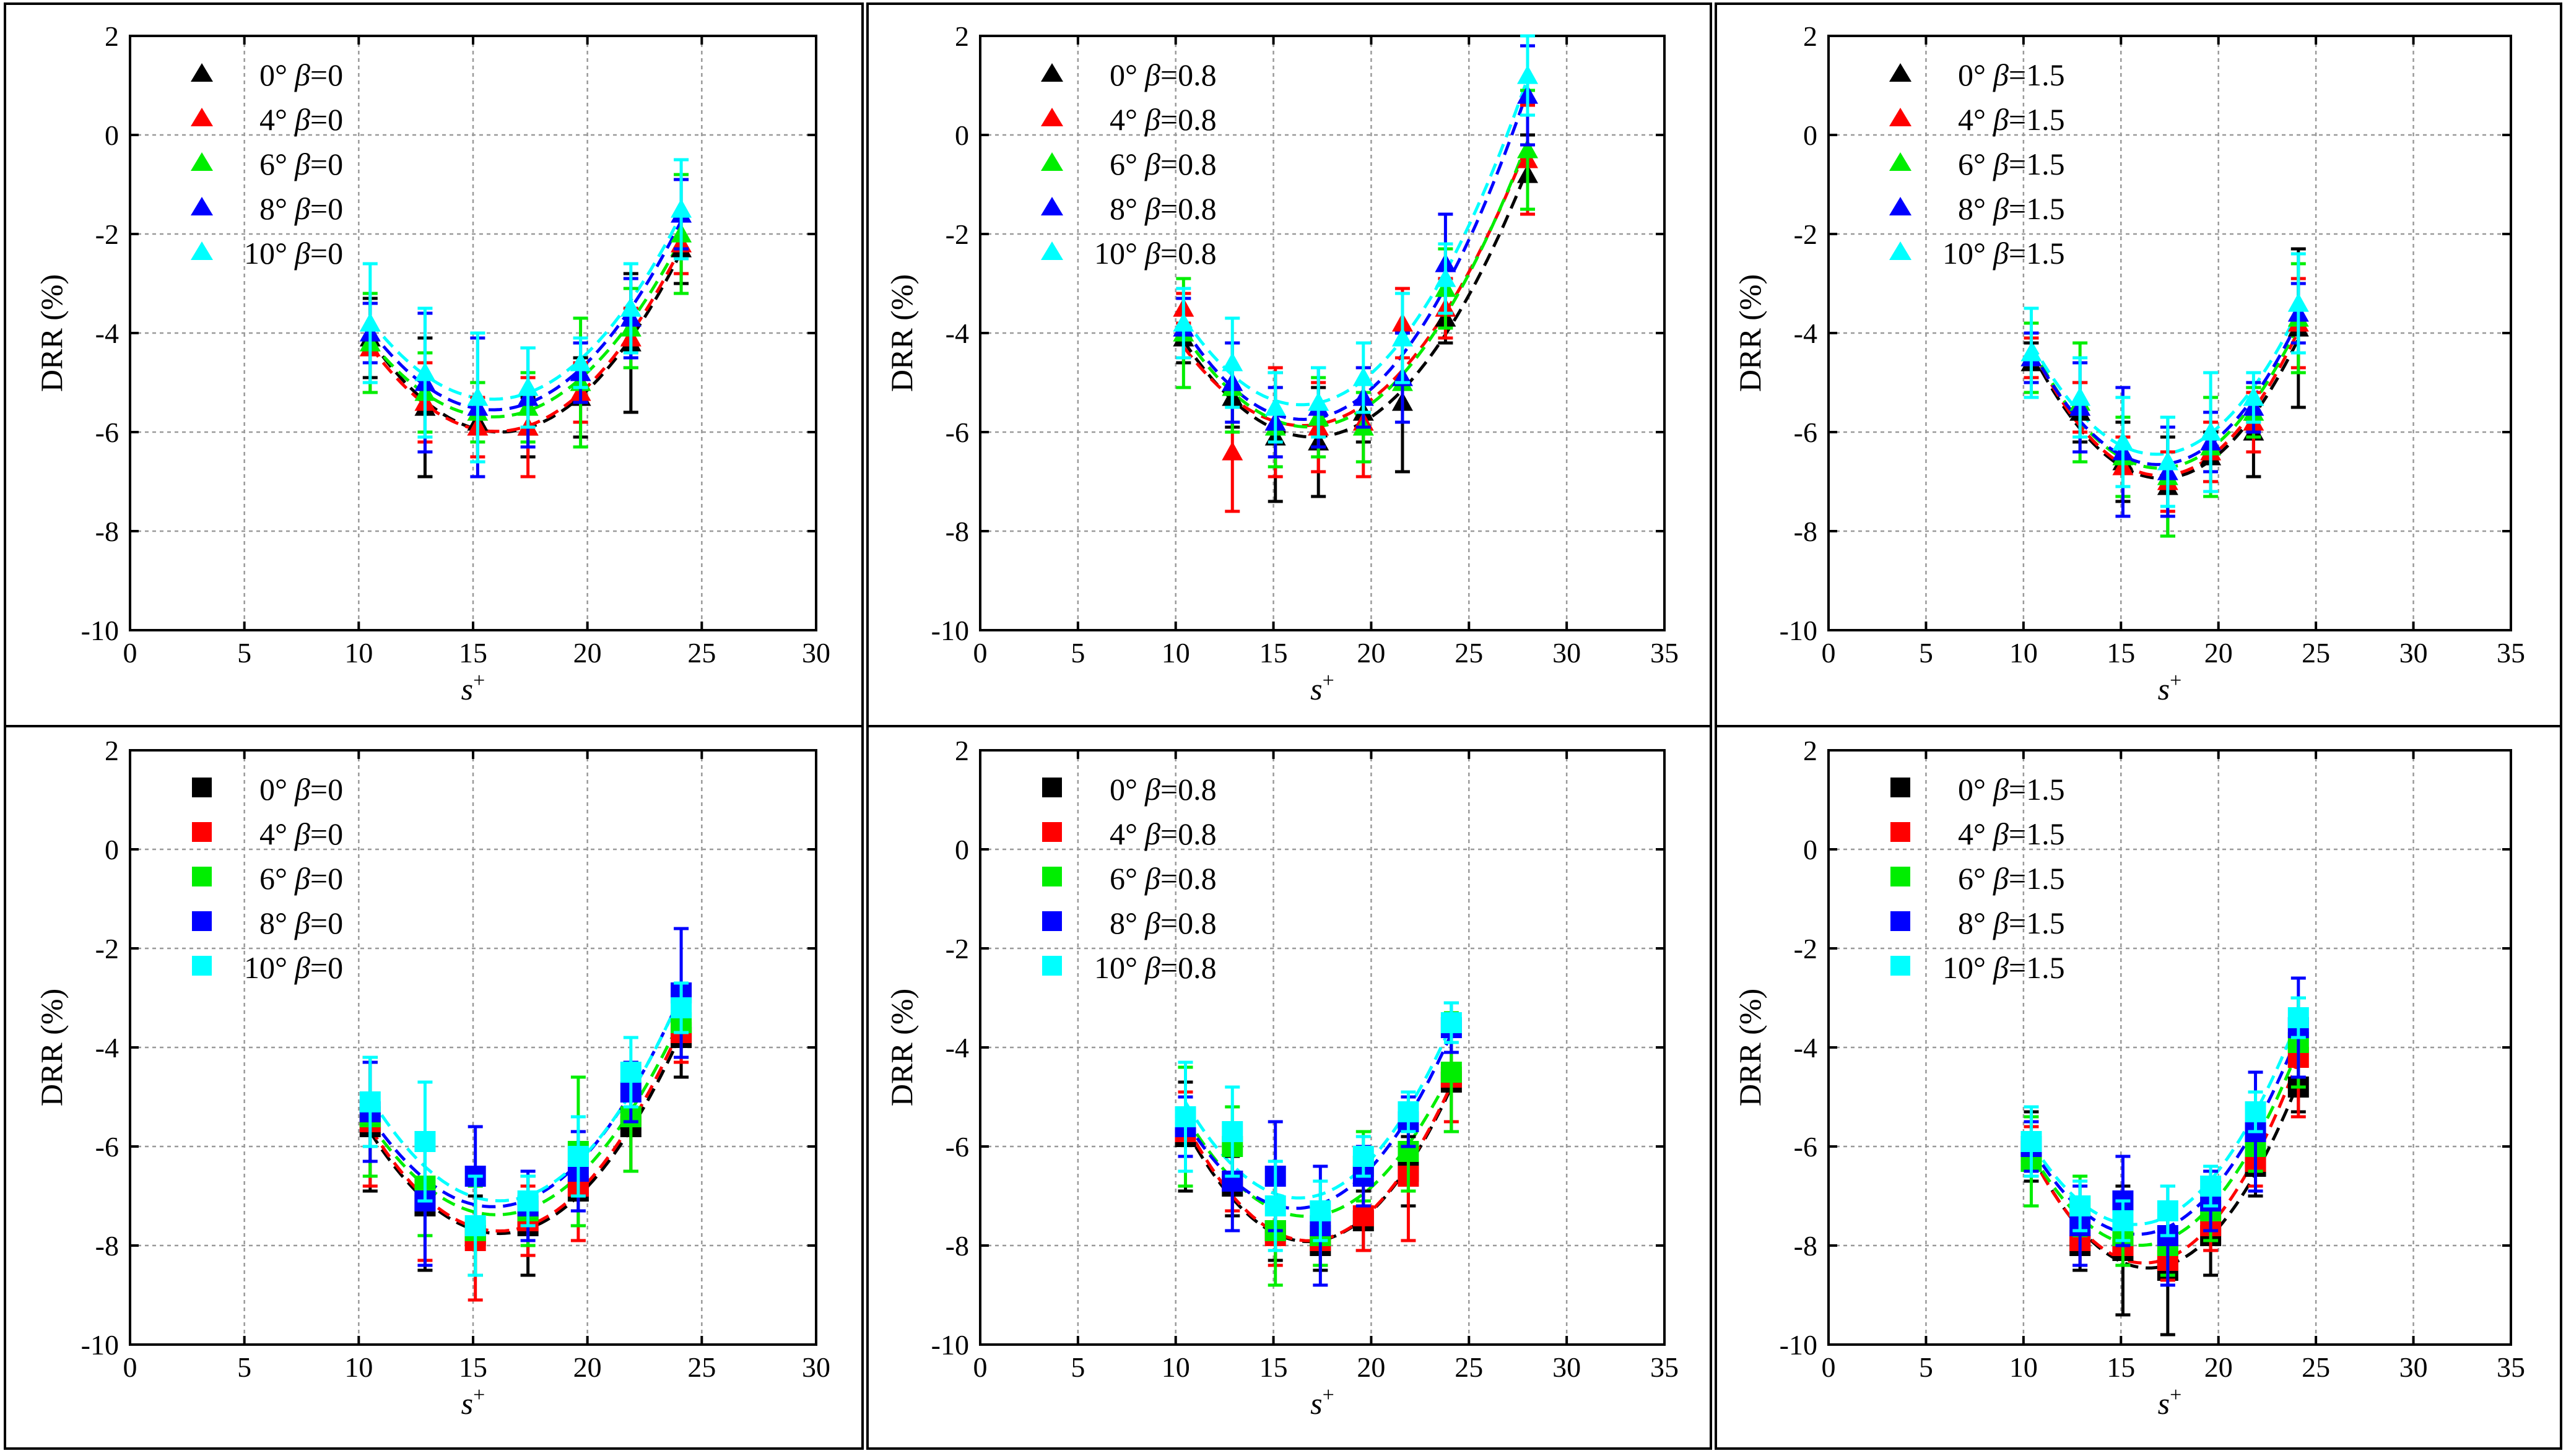  Describe the element at coordinates (107, 433) in the screenshot. I see `y-tick-label: -6` at that location.